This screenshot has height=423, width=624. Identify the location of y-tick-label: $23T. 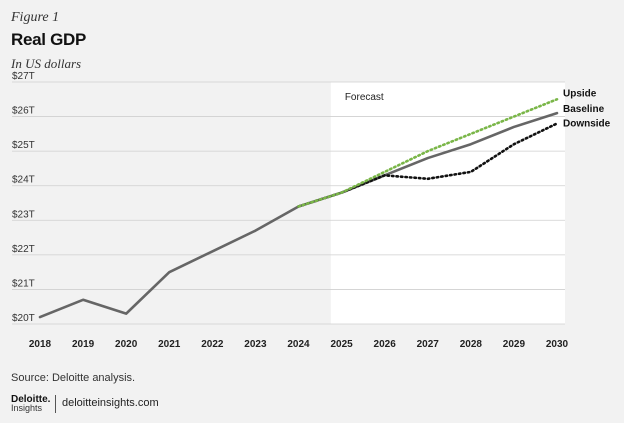
(23, 214).